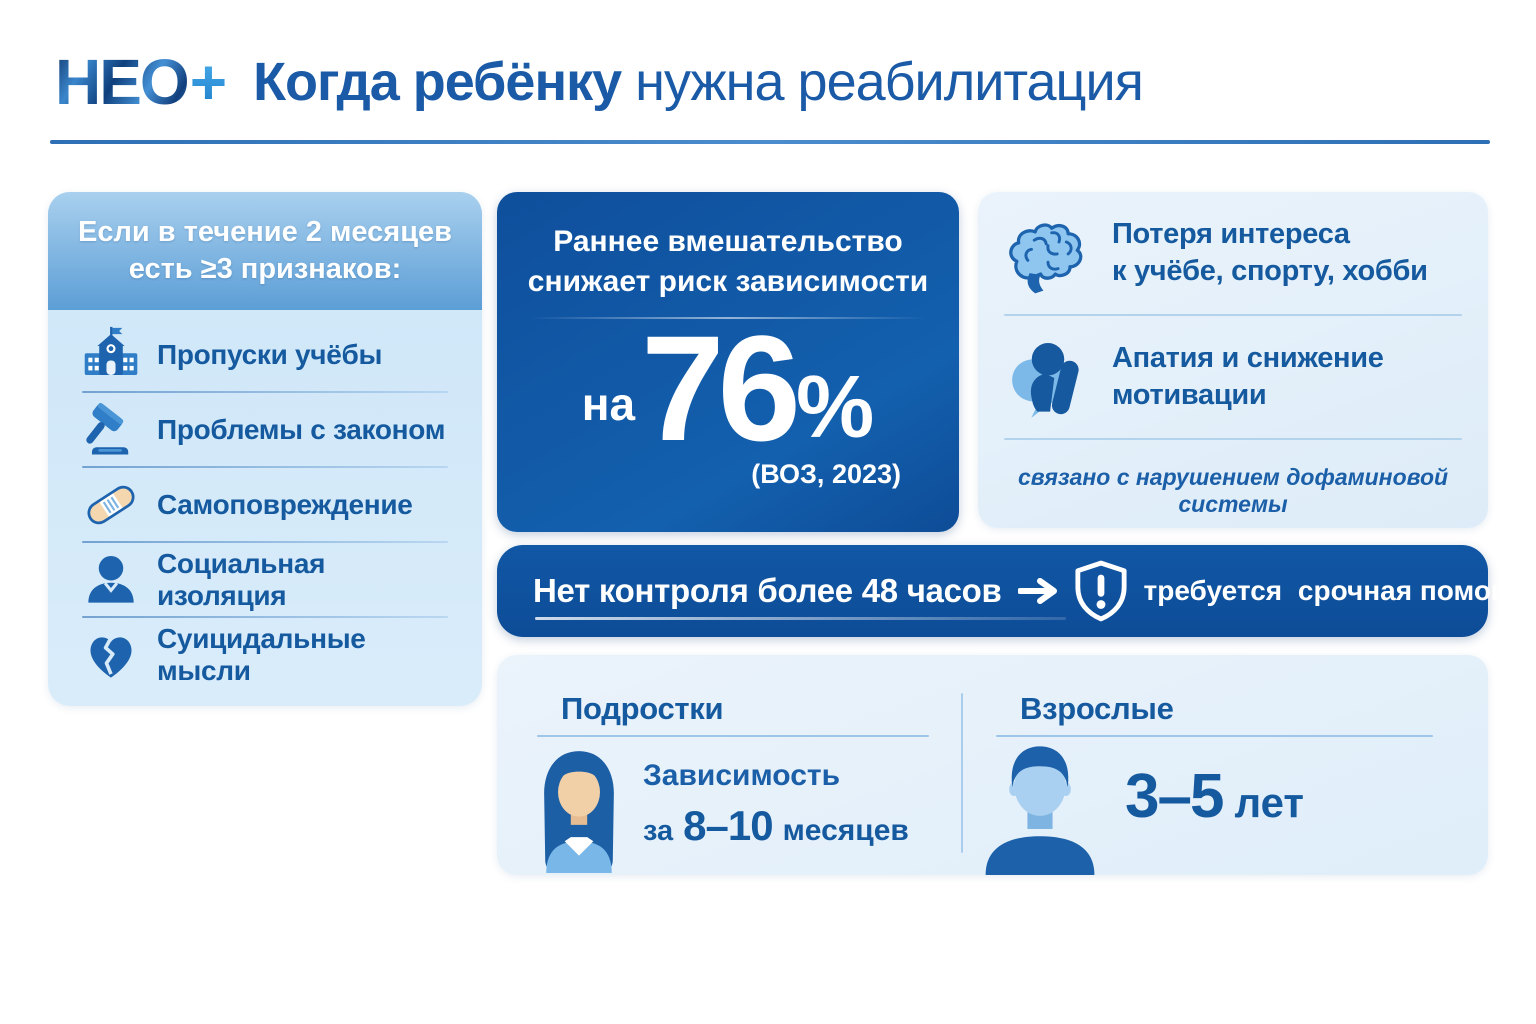 The image size is (1536, 1024). What do you see at coordinates (1174, 796) in the screenshot?
I see `adults-value: 3–5` at bounding box center [1174, 796].